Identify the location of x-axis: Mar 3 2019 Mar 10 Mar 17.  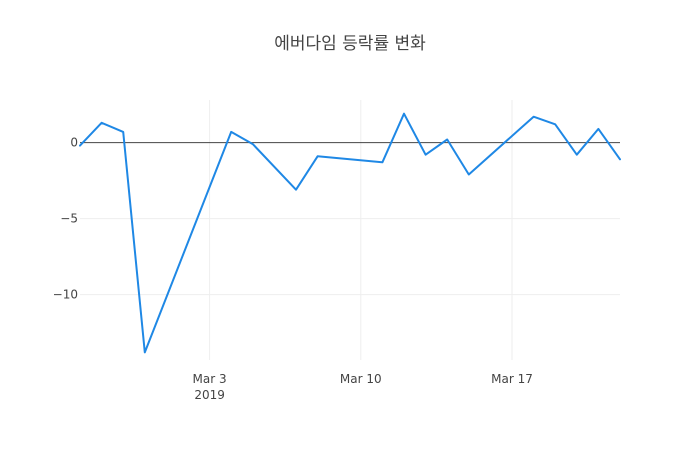
(363, 387).